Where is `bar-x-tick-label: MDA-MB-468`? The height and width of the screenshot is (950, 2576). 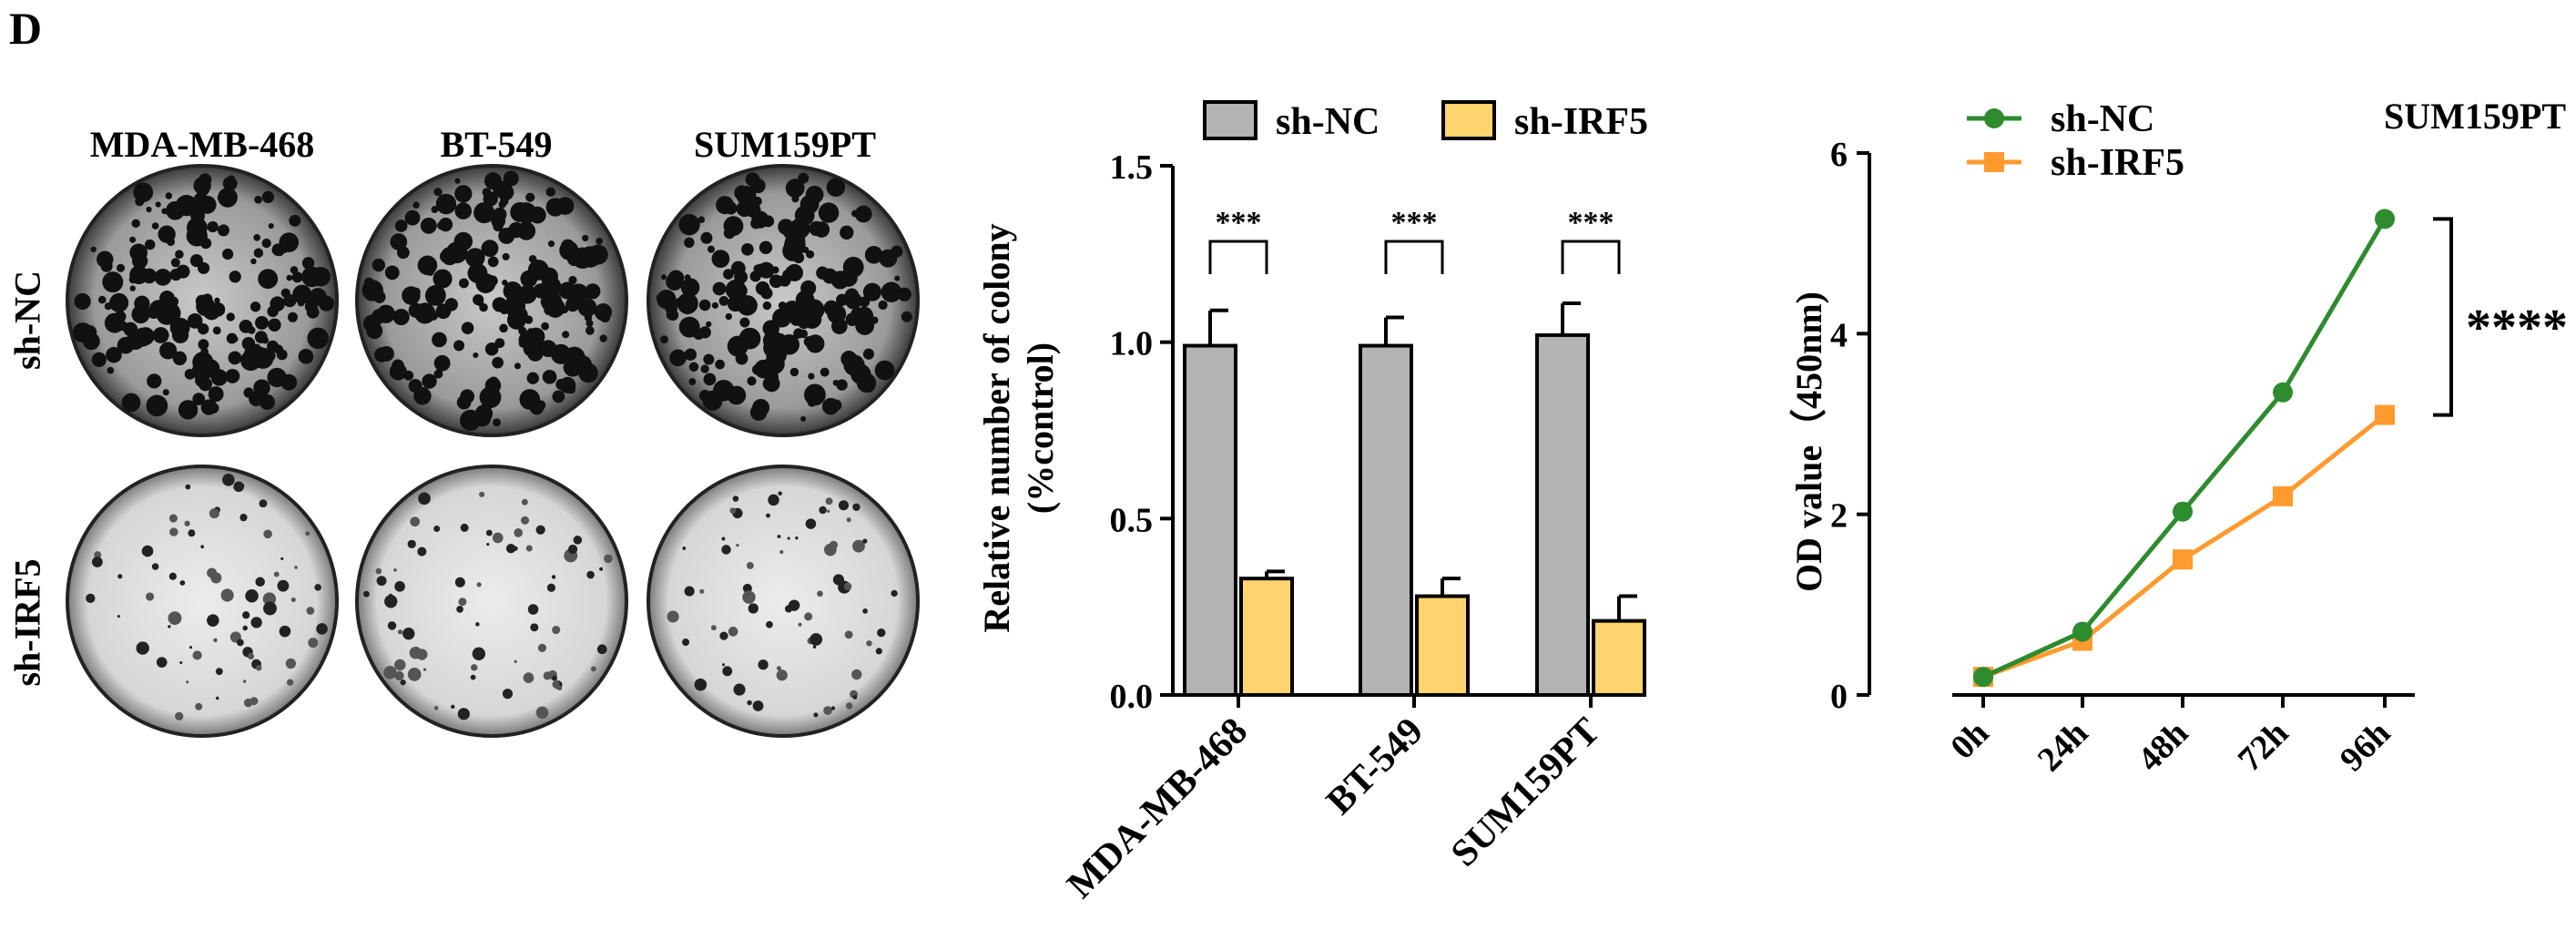
bar-x-tick-label: MDA-MB-468 is located at coordinates (1157, 808).